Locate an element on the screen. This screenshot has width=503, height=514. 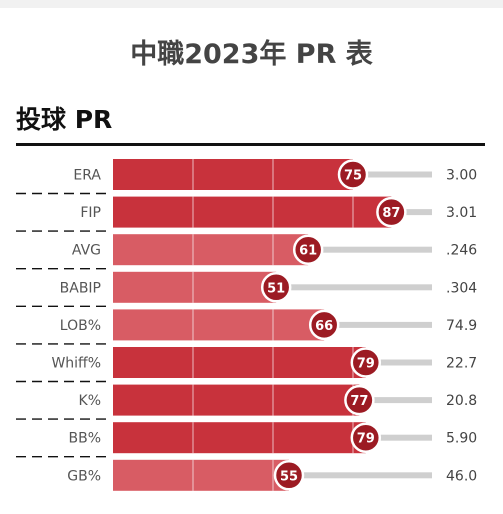
category-label: GB% is located at coordinates (84, 476).